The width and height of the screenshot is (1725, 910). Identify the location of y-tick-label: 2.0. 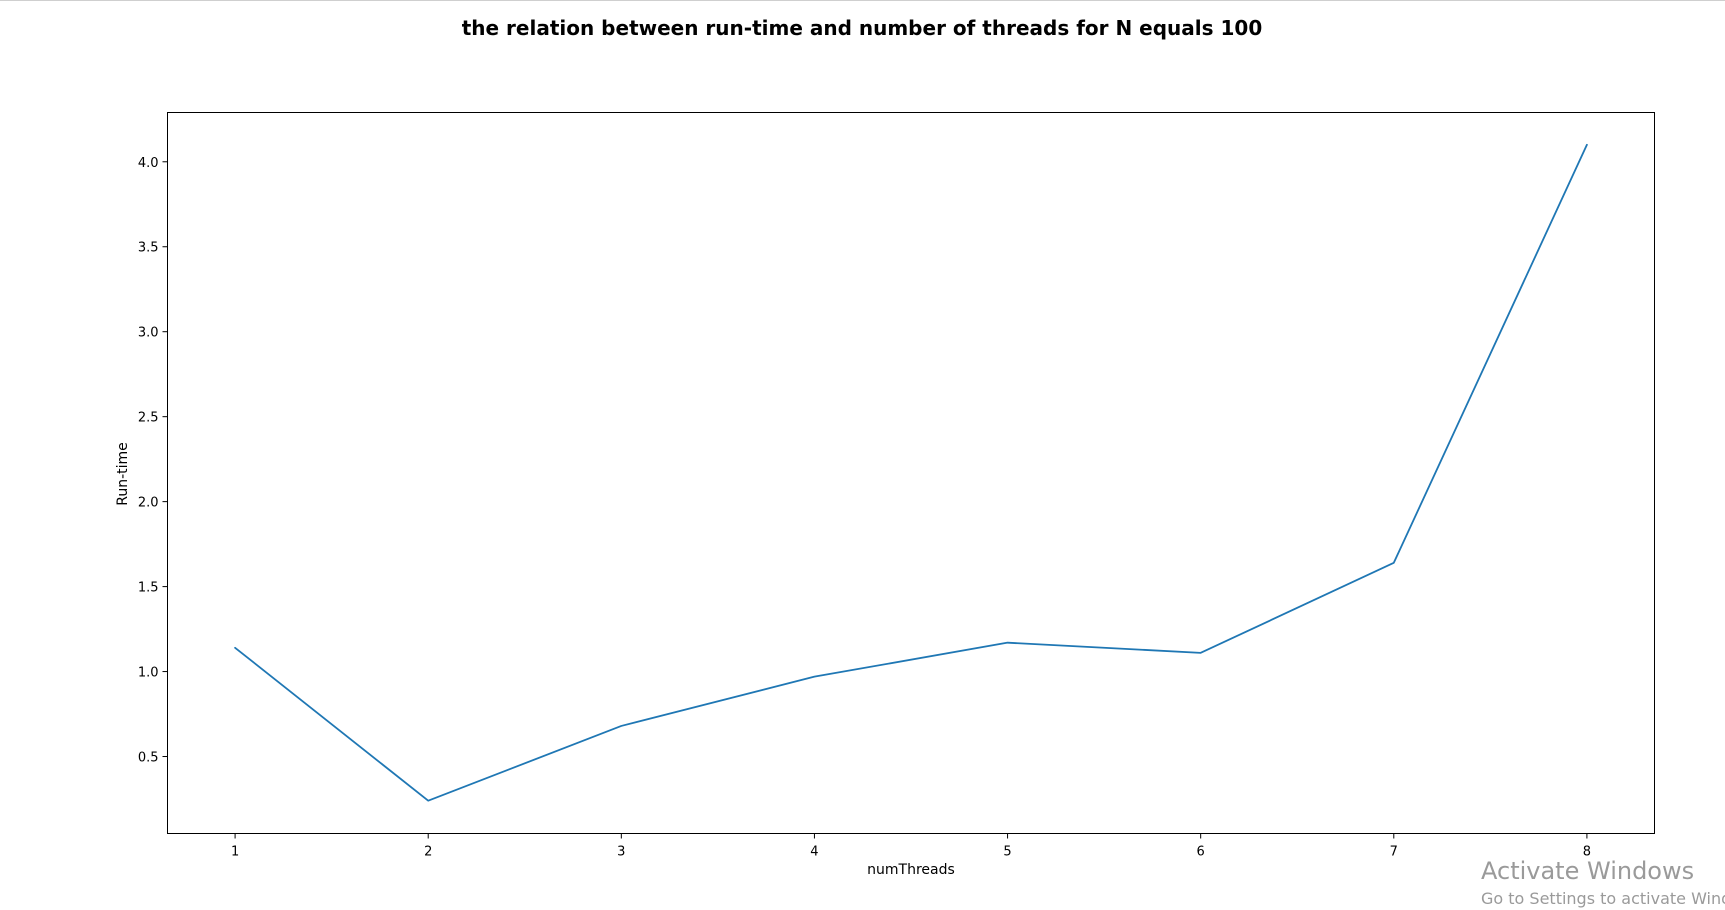
(148, 503).